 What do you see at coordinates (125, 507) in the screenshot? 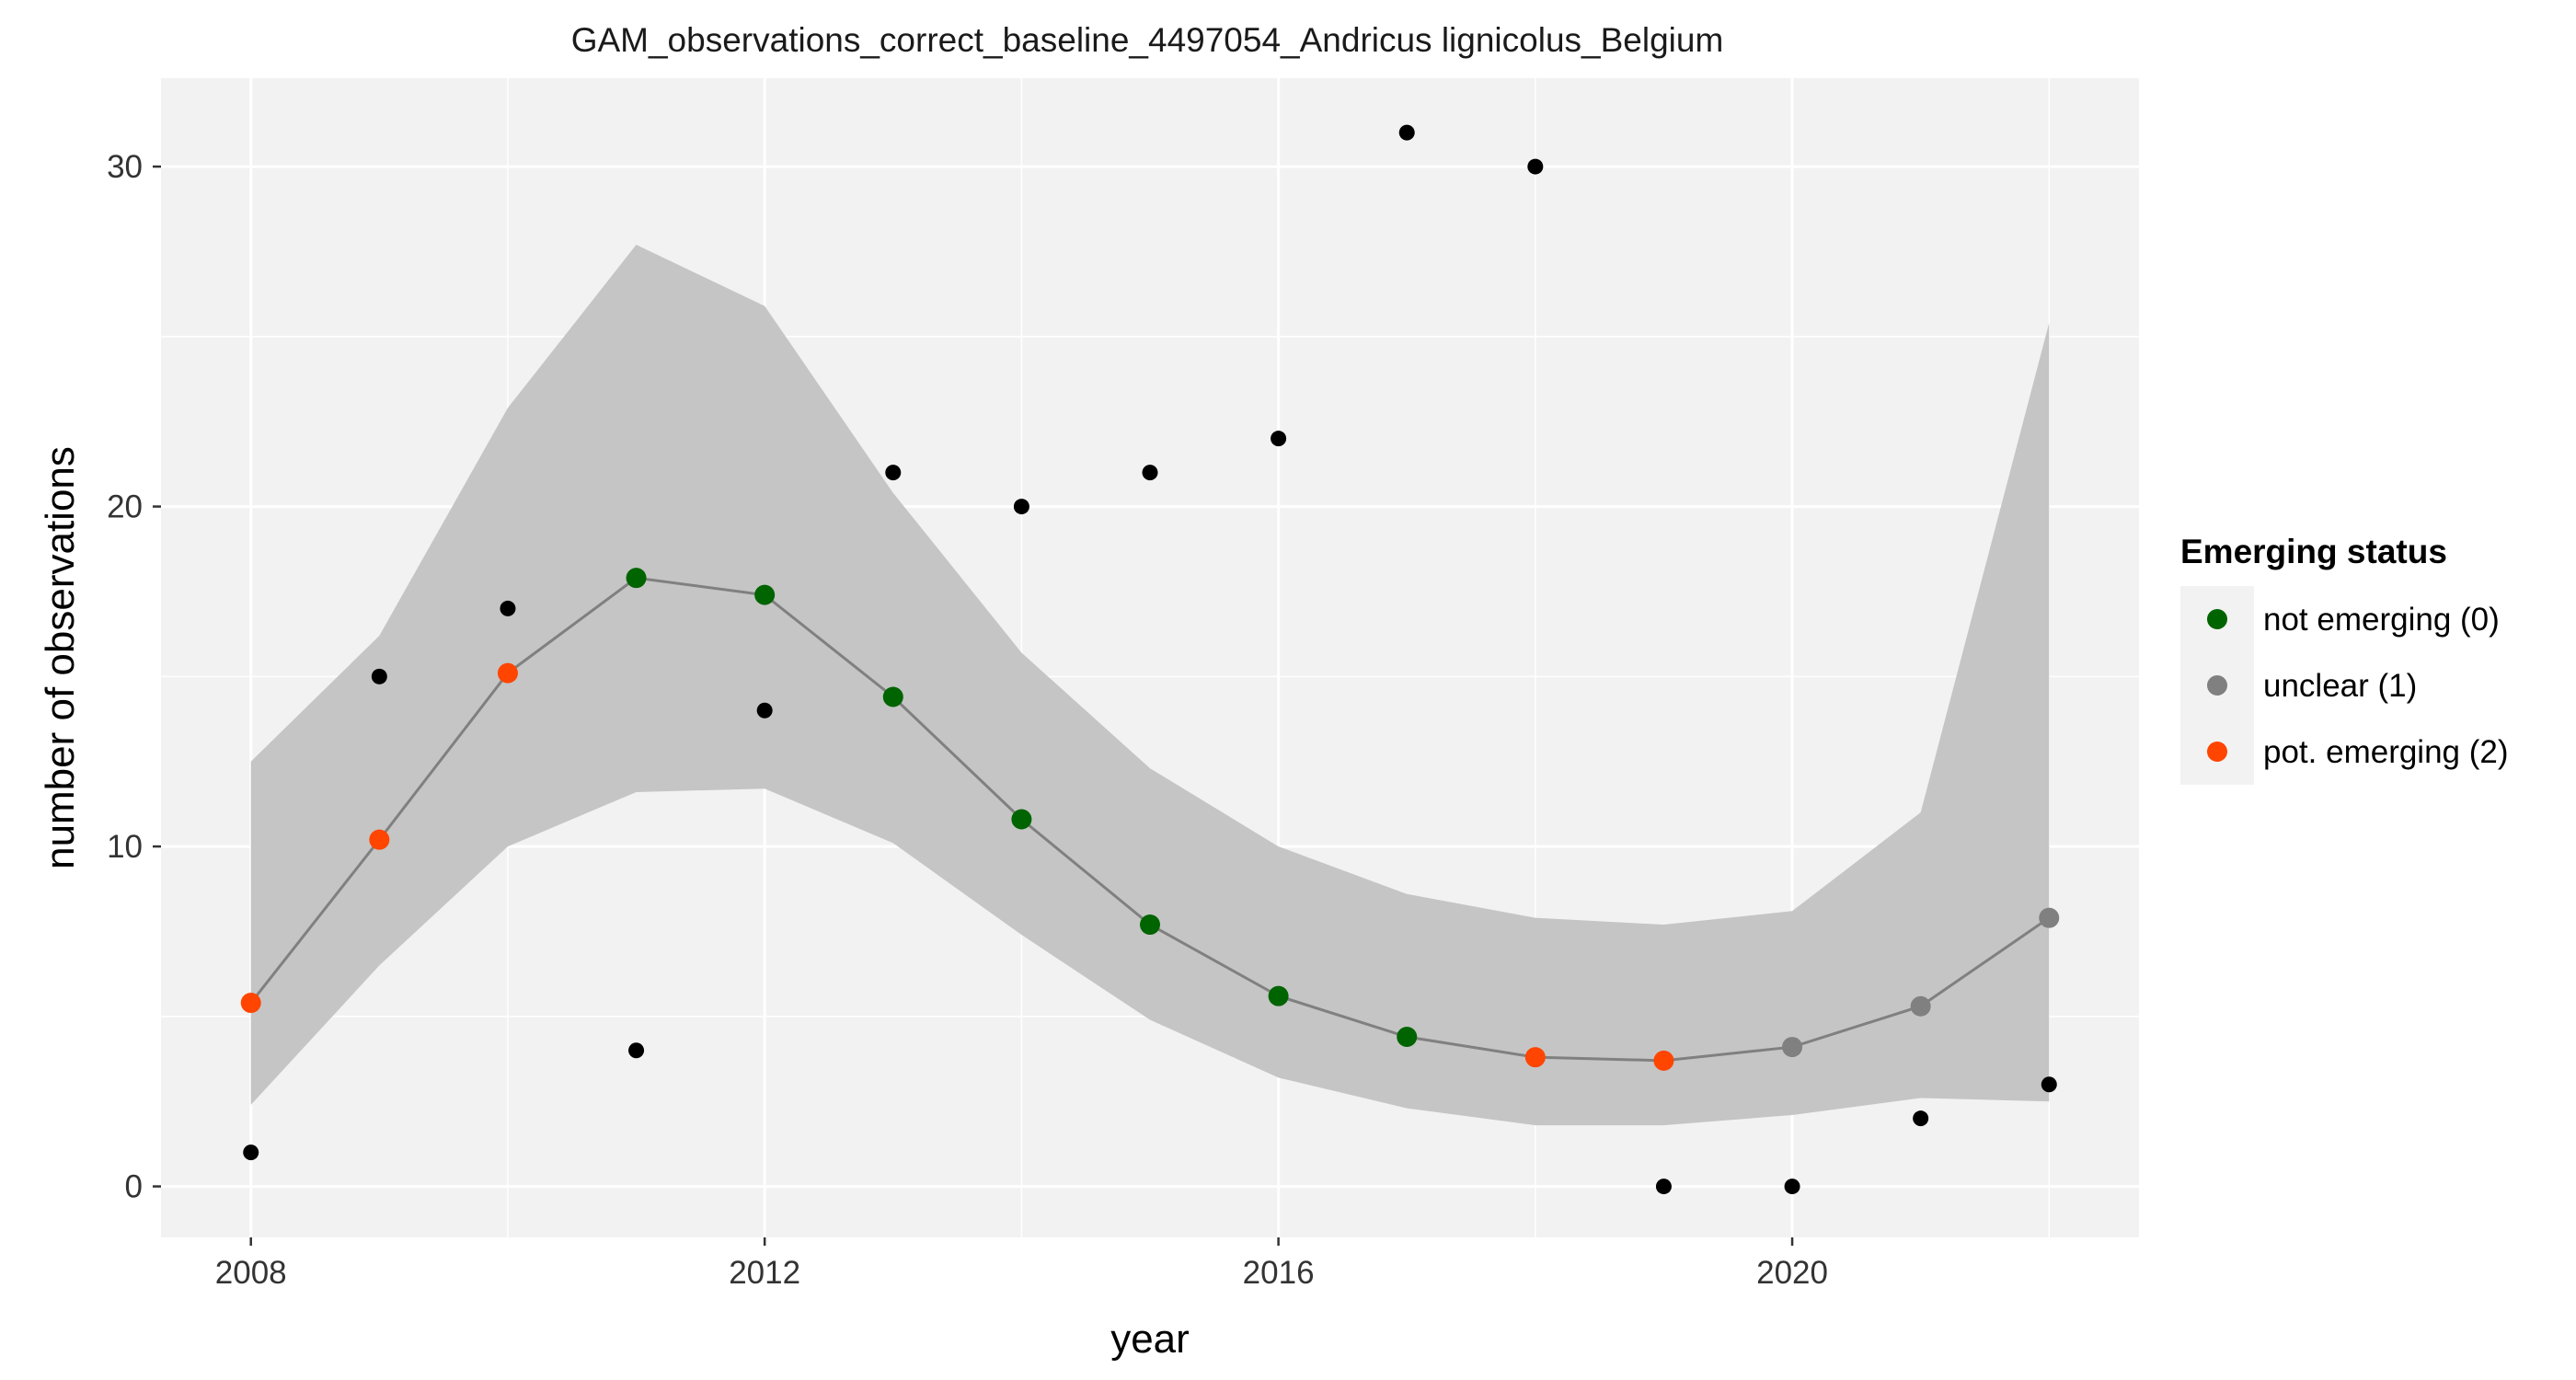
I see `y-tick-label: 20` at bounding box center [125, 507].